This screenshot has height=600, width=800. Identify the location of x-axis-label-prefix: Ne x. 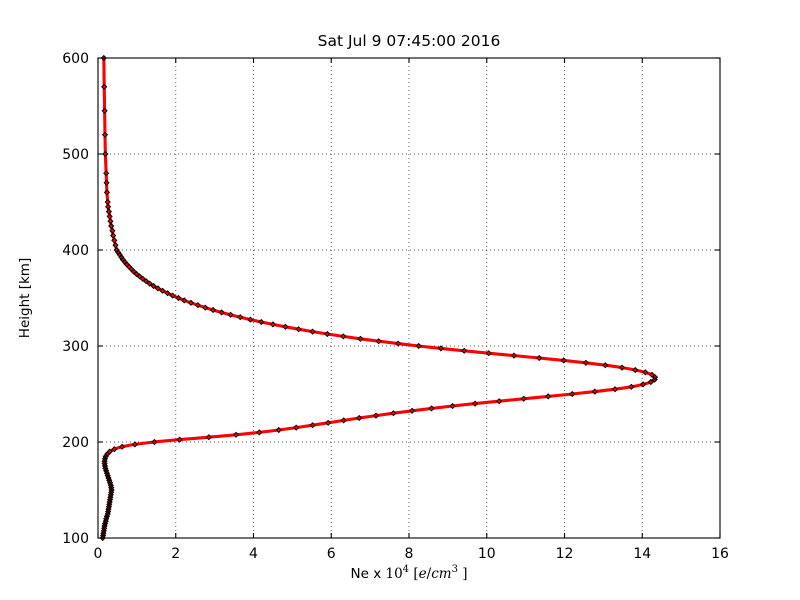
(368, 574).